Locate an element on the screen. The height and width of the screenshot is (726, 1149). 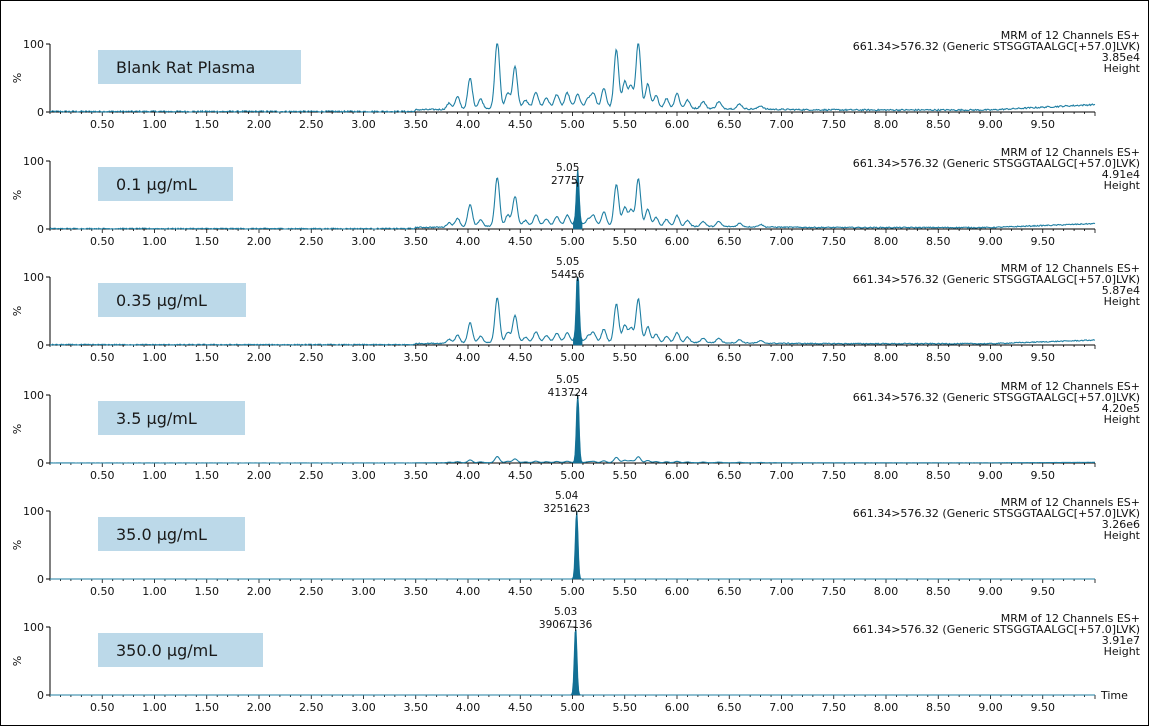
channel-header-line: MRM of 12 Channels ES+ is located at coordinates (1070, 268).